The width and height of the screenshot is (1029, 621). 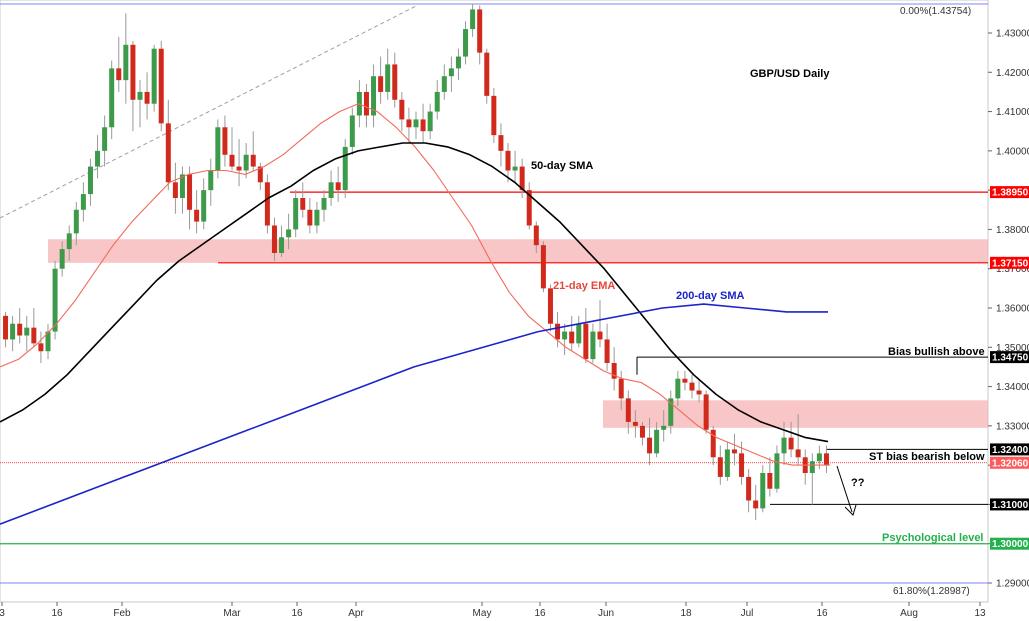 I want to click on level-label-text: 1.31000, so click(x=1010, y=505).